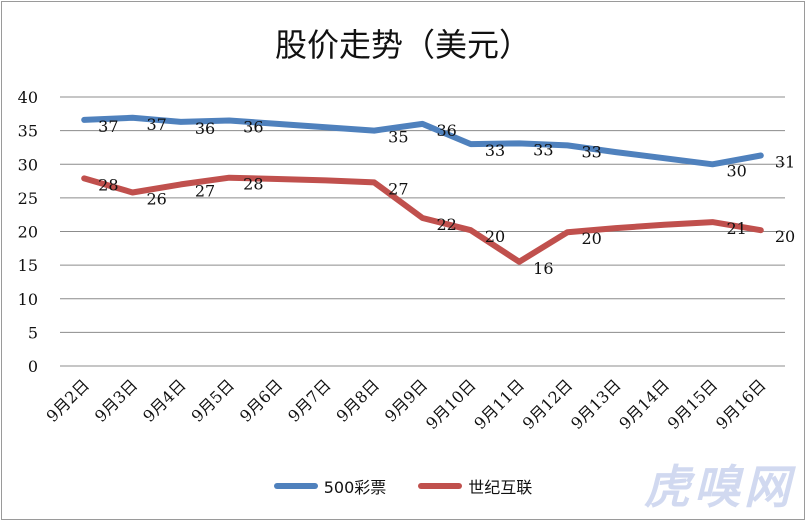 The width and height of the screenshot is (808, 523). What do you see at coordinates (737, 228) in the screenshot?
I see `data-label: 21` at bounding box center [737, 228].